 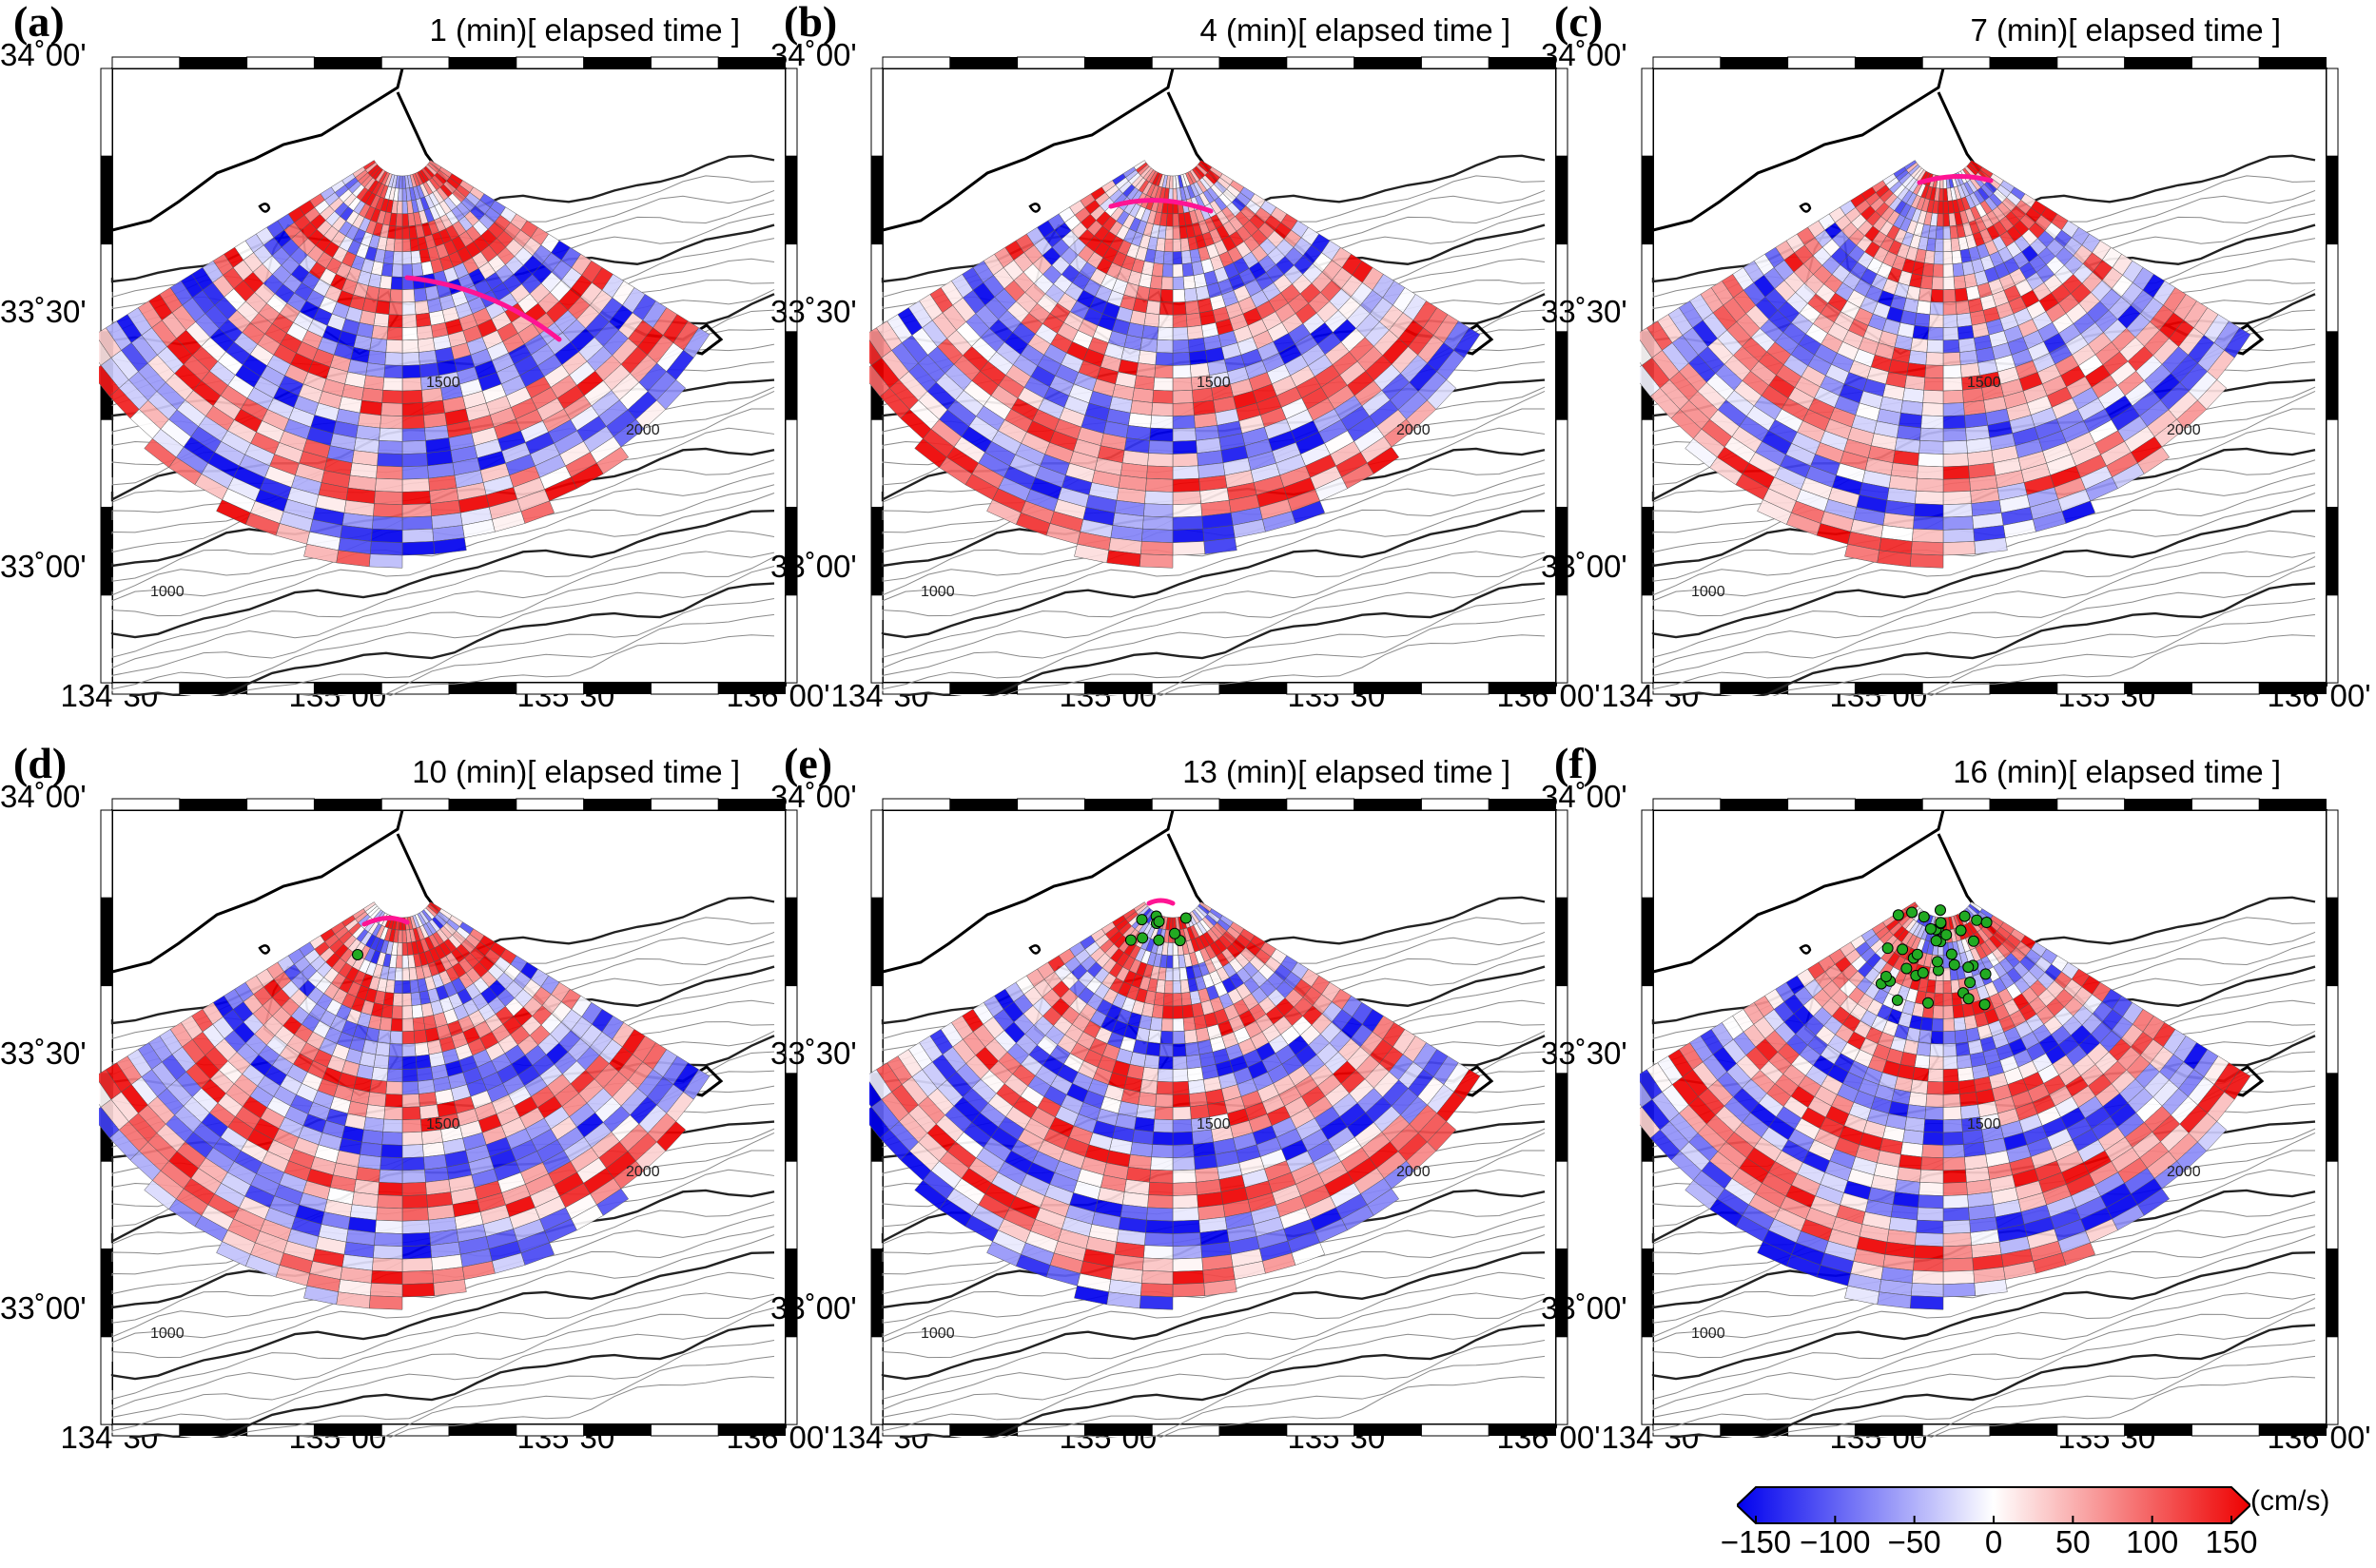 I want to click on colorbar: (cm/s) −150 −100 −50 0 50 100 150, so click(x=2048, y=1526).